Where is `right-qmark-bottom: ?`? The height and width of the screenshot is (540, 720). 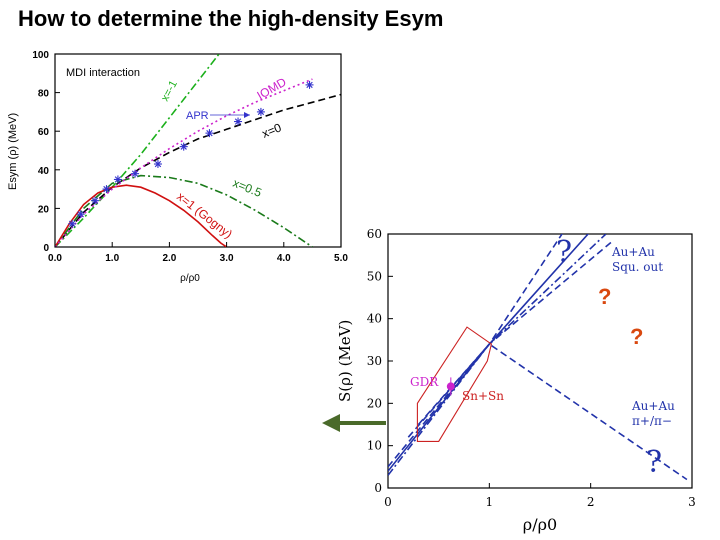
right-qmark-bottom: ? is located at coordinates (654, 462).